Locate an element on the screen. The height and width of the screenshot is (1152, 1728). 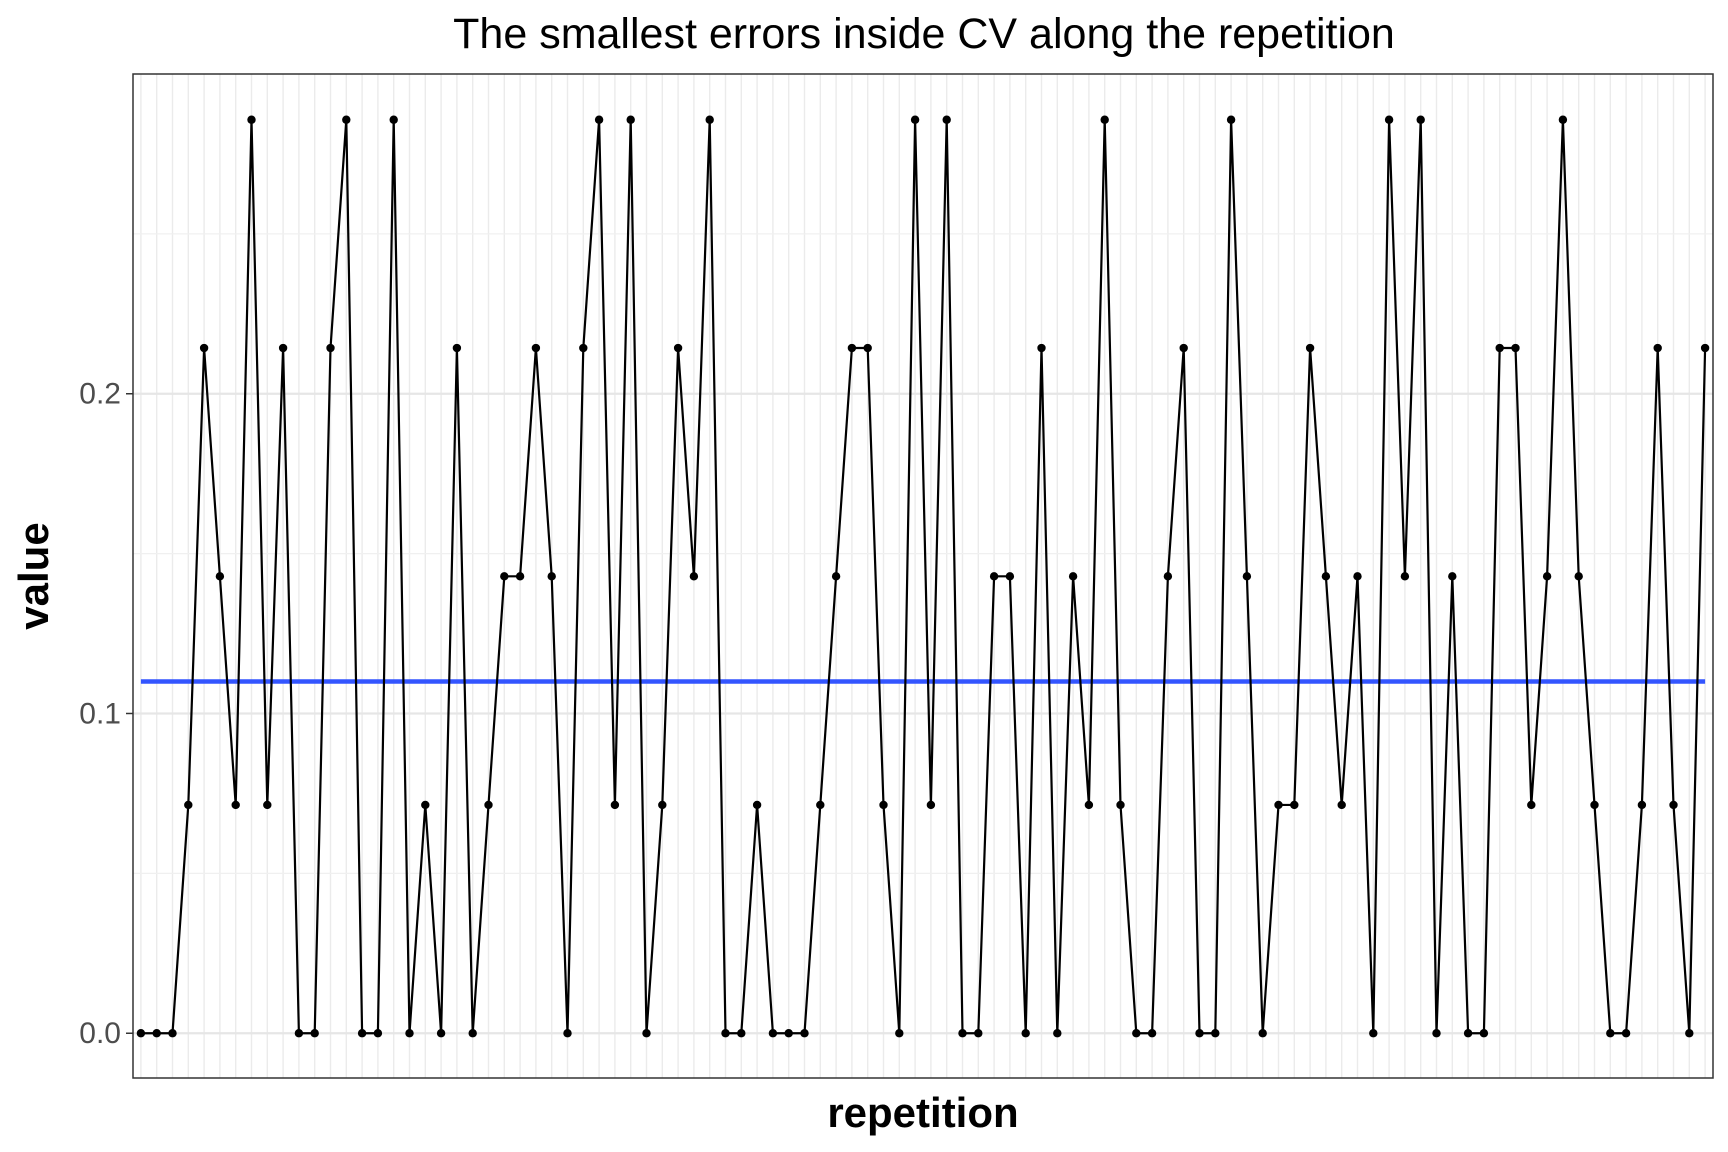
y-axis-title: value is located at coordinates (33, 575).